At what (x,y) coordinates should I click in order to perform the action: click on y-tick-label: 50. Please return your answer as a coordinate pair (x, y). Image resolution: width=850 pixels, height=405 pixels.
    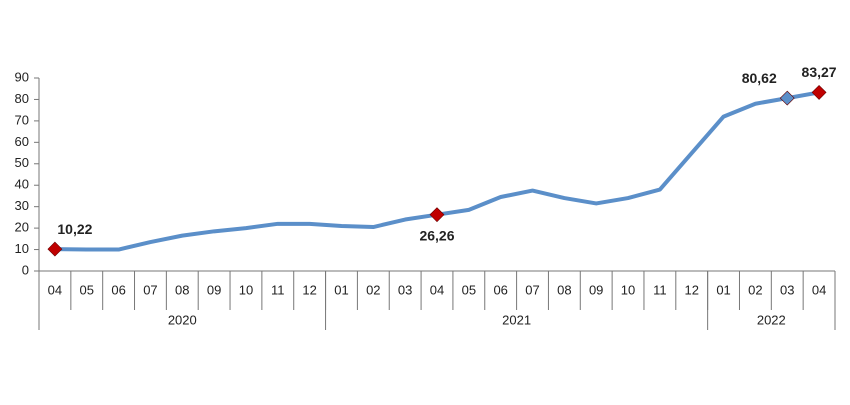
    Looking at the image, I should click on (22, 162).